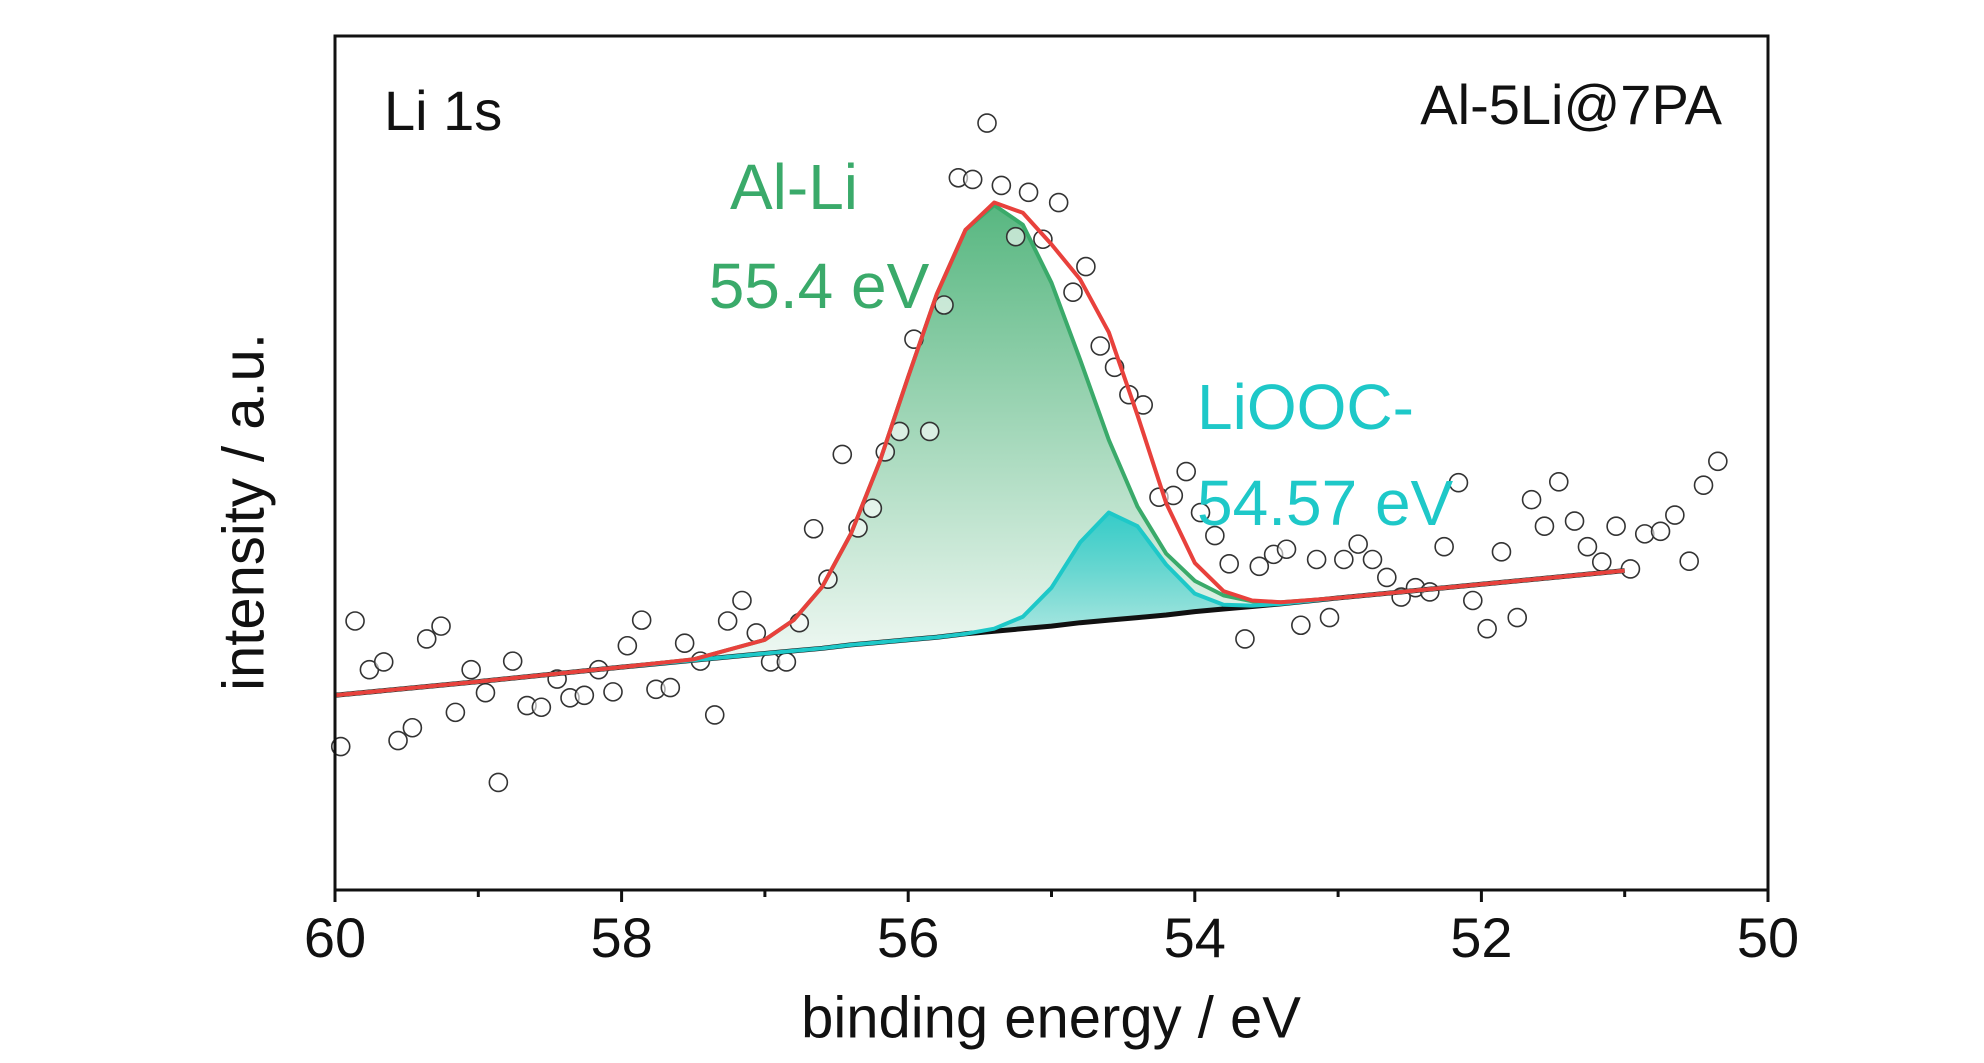 This screenshot has width=1984, height=1063. Describe the element at coordinates (243, 512) in the screenshot. I see `y-axis-label: intensity / a.u.` at that location.